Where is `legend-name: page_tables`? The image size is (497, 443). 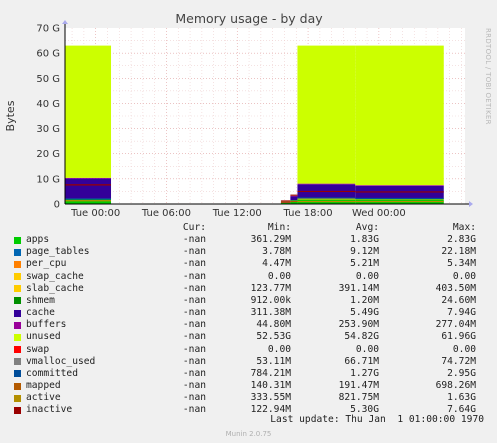
legend-name: page_tables is located at coordinates (58, 252).